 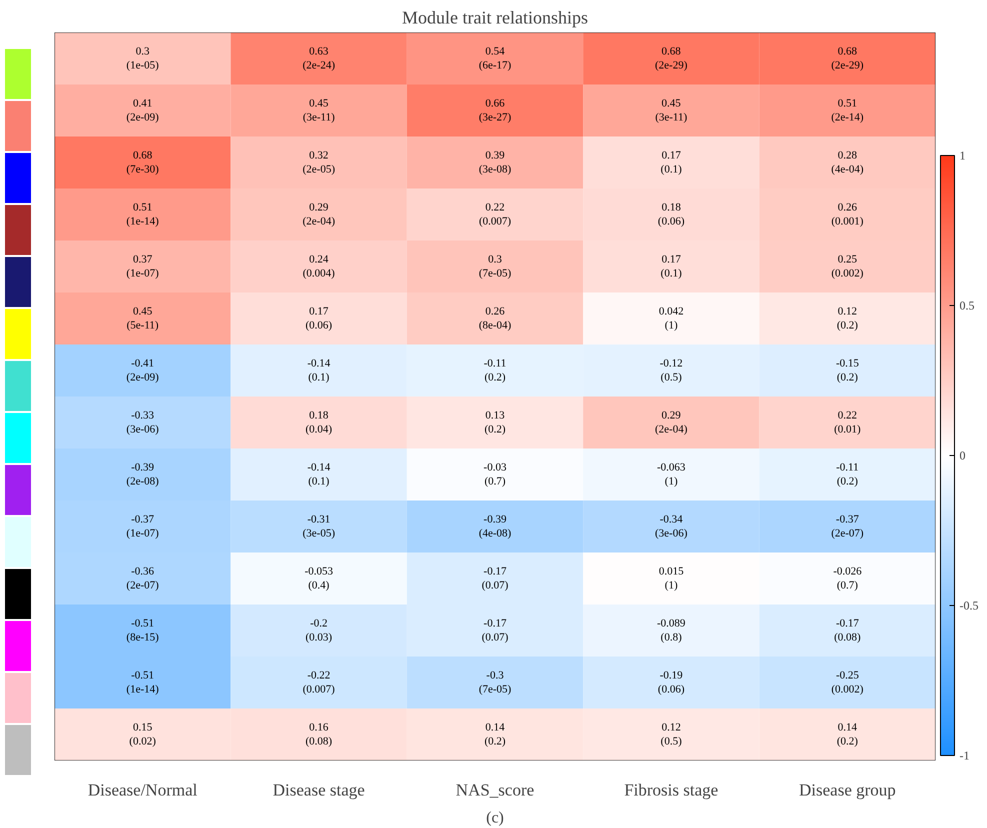 What do you see at coordinates (847, 214) in the screenshot?
I see `data-label: 0.26 (0.001)` at bounding box center [847, 214].